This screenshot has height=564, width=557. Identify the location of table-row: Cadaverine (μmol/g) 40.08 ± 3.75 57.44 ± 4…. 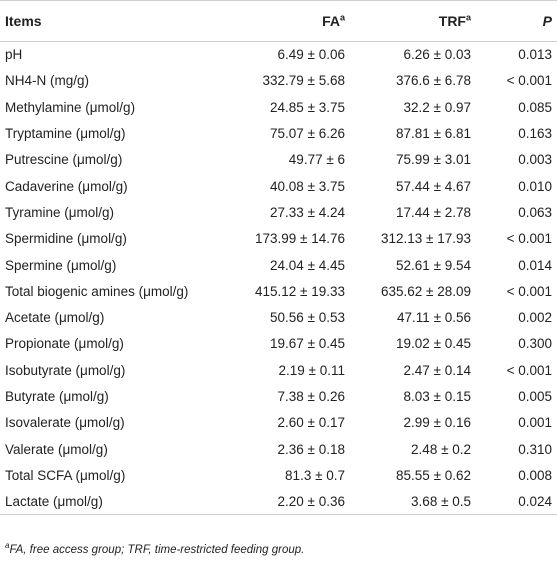
(278, 186).